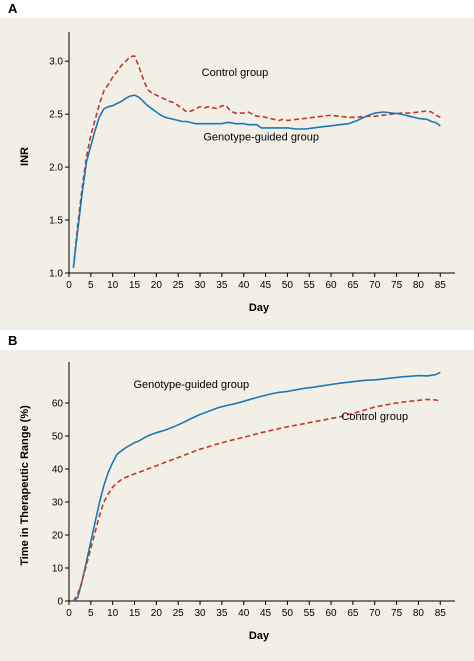 Image resolution: width=474 pixels, height=661 pixels. Describe the element at coordinates (58, 470) in the screenshot. I see `y-tick-label: 40` at that location.